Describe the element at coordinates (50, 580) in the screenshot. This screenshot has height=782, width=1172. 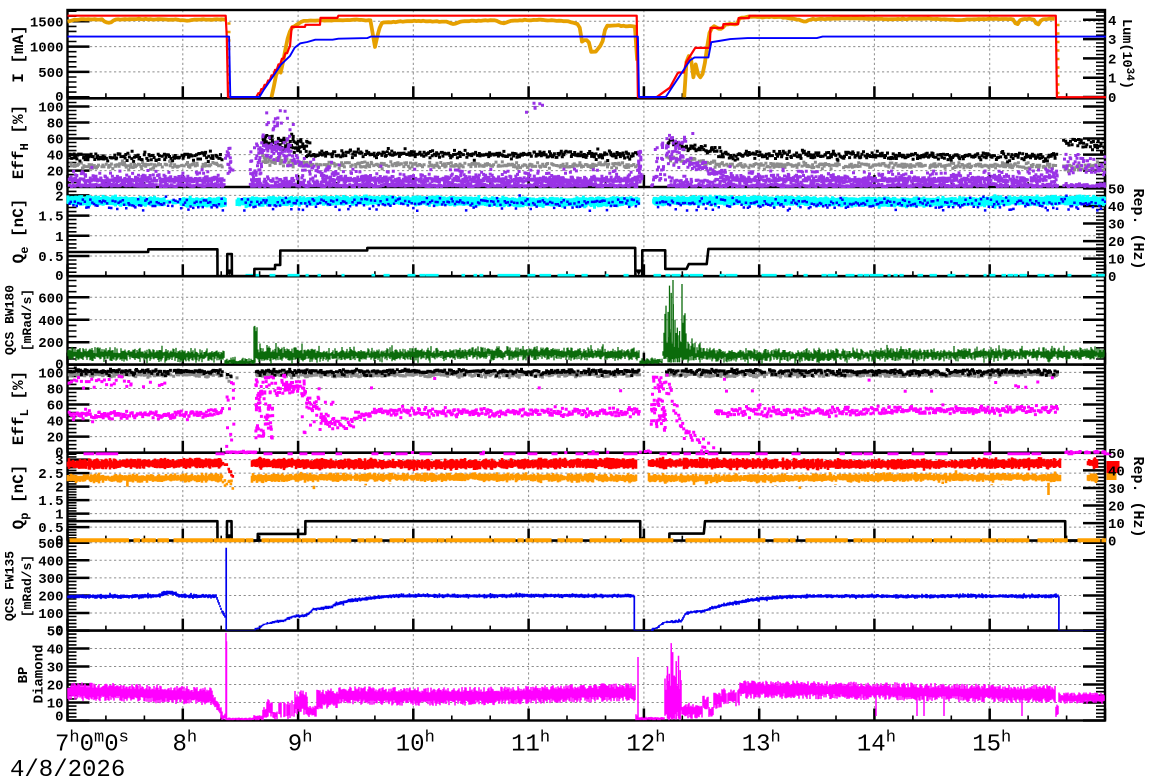
I see `svg-text: 300` at that location.